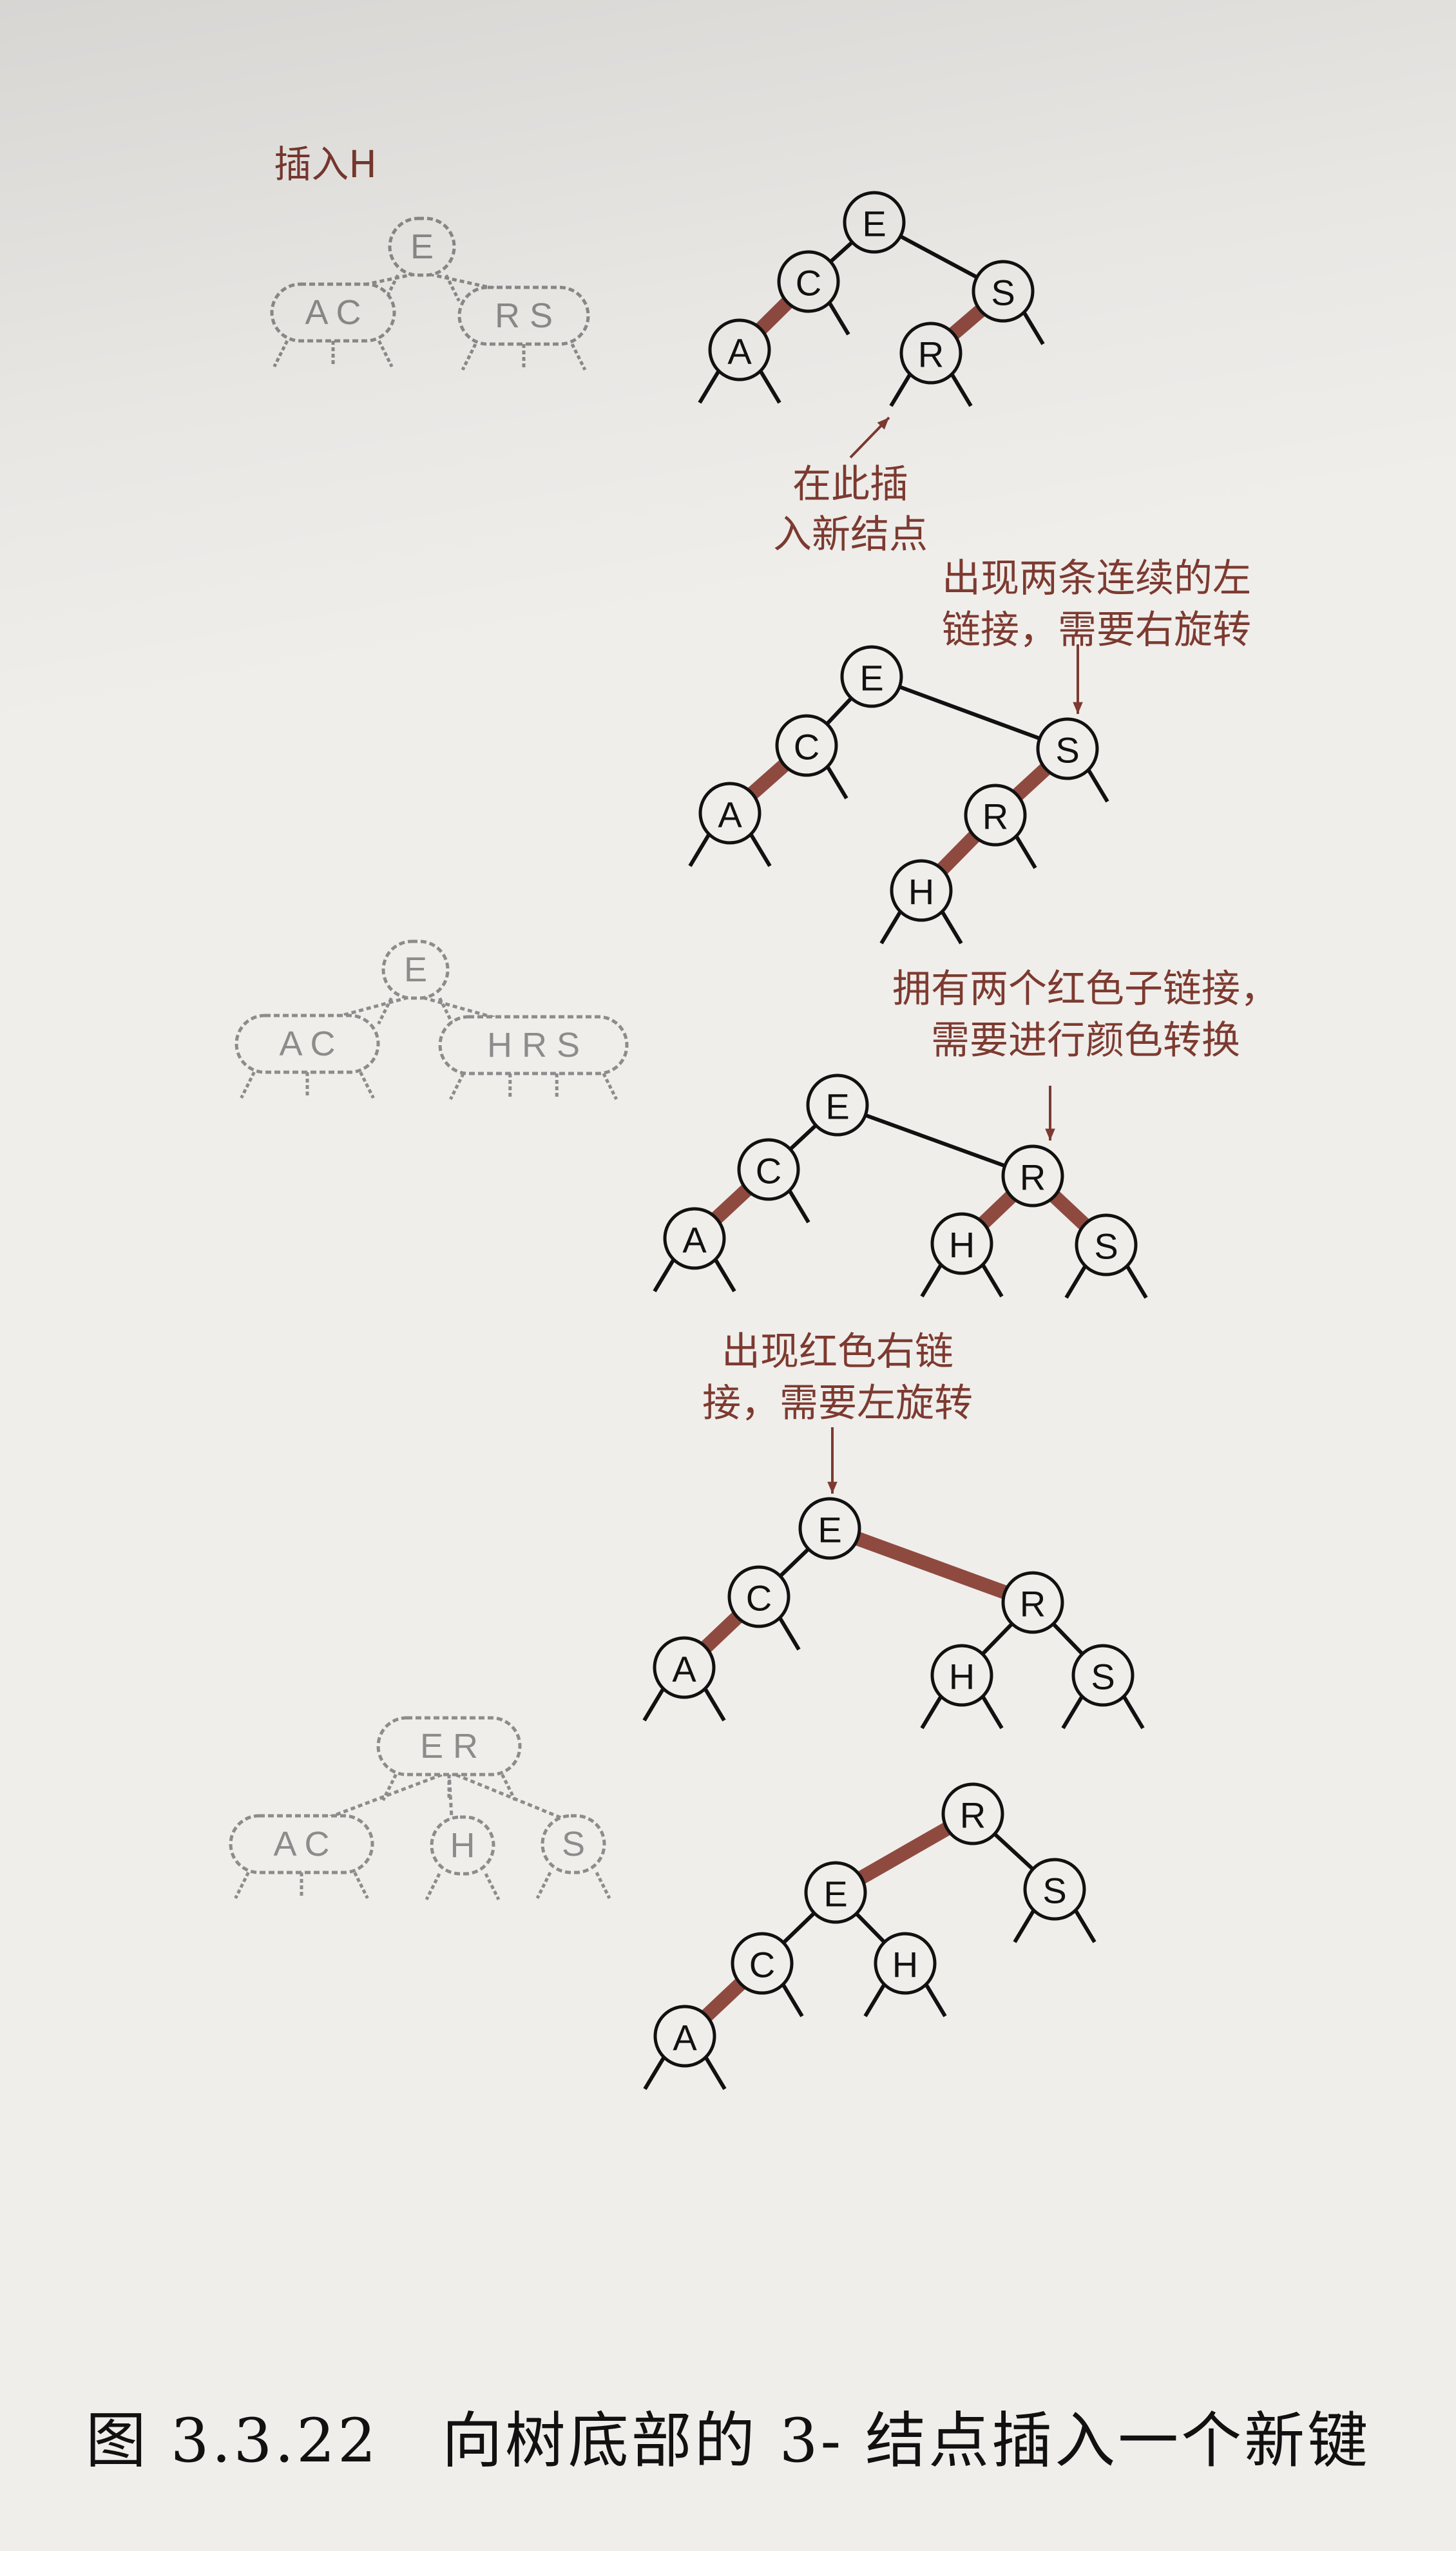  I want to click on tree-23-step-2: E A C H R S, so click(432, 1020).